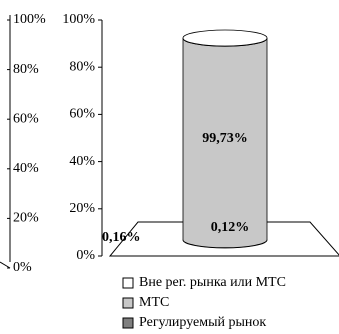 This screenshot has width=339, height=334. What do you see at coordinates (230, 227) in the screenshot?
I see `data-label: 0,12%` at bounding box center [230, 227].